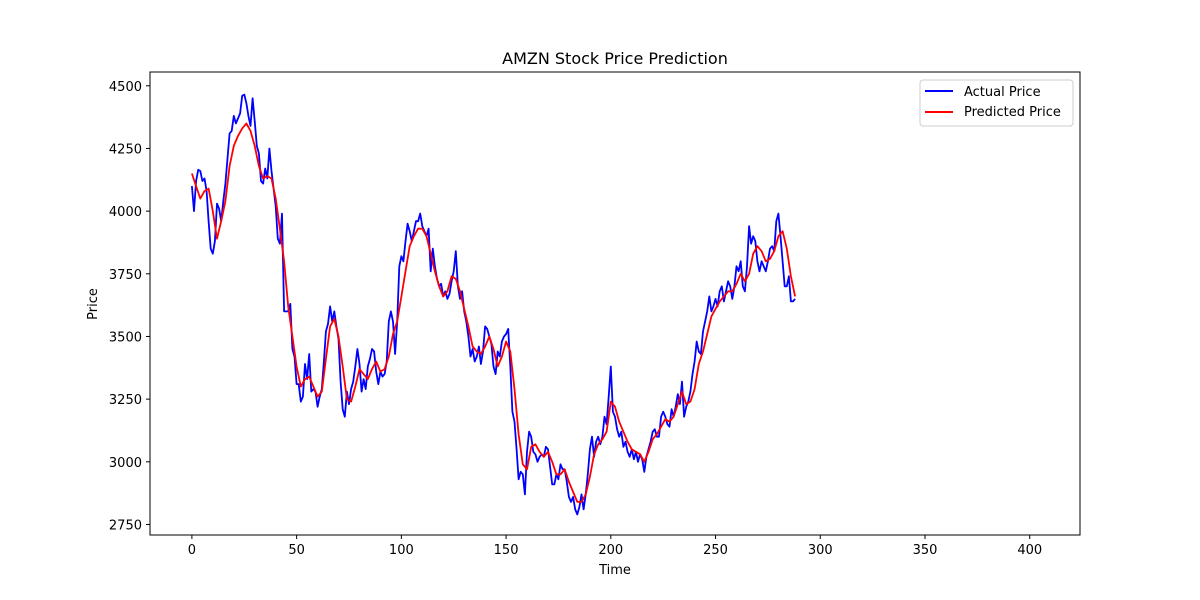 The width and height of the screenshot is (1200, 600). I want to click on y-tick-label: 3000, so click(125, 463).